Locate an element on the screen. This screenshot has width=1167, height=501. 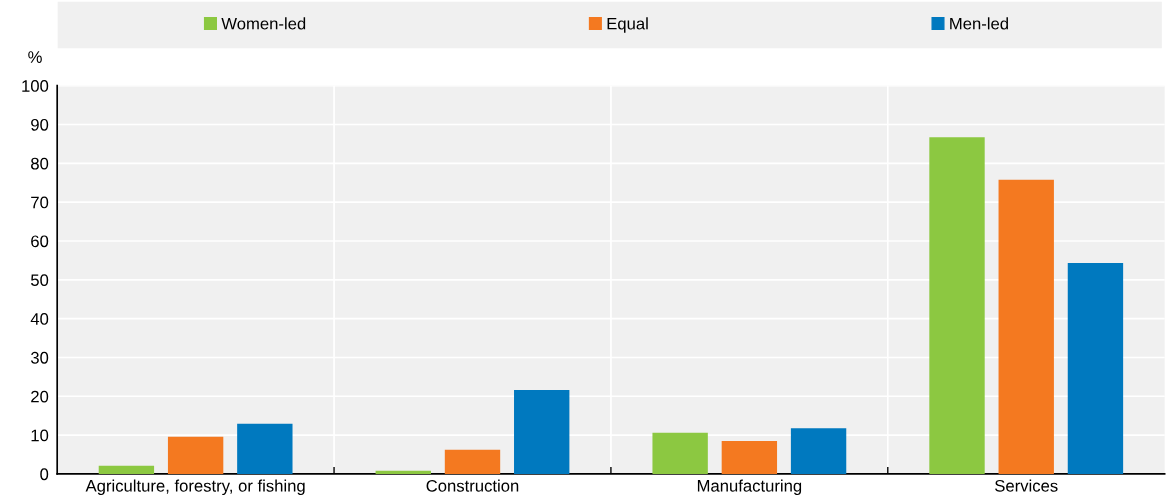
x-tick-label: Agriculture, forestry, or fishing is located at coordinates (195, 487).